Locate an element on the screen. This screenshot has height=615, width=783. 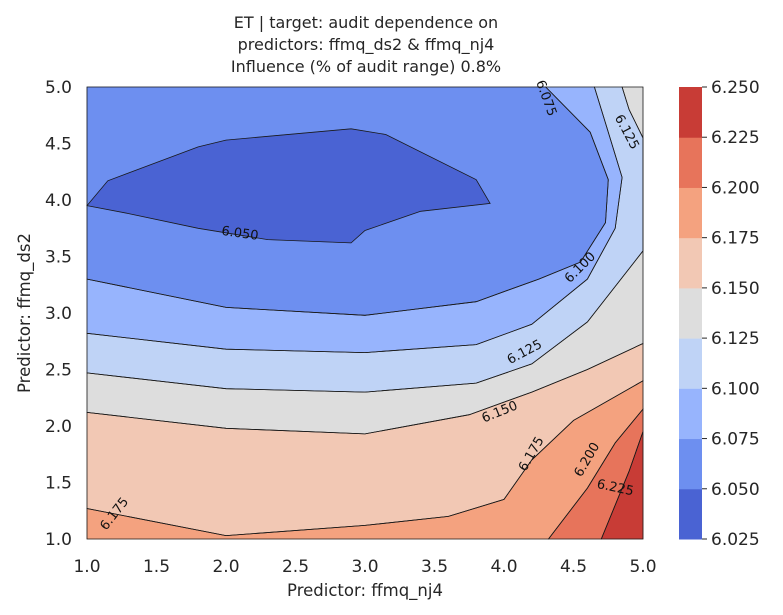
y-tick-label: 1.0 is located at coordinates (58, 540).